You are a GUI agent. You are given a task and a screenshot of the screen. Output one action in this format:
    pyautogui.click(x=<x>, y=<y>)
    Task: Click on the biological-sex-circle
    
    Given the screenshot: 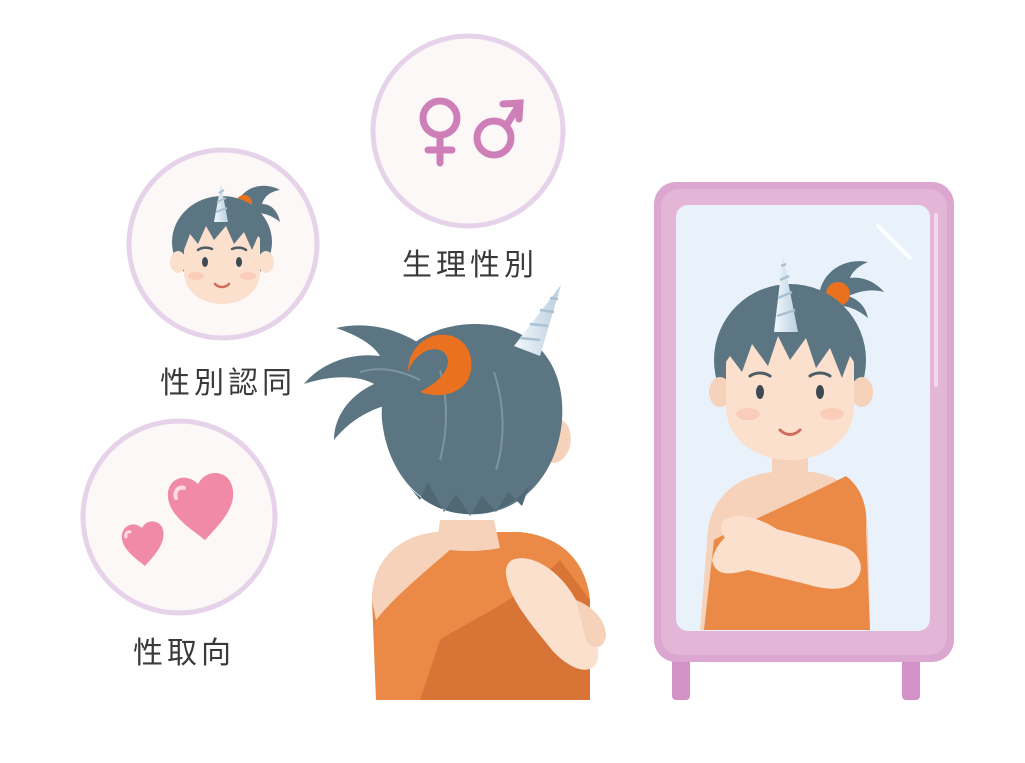 What is the action you would take?
    pyautogui.click(x=468, y=131)
    